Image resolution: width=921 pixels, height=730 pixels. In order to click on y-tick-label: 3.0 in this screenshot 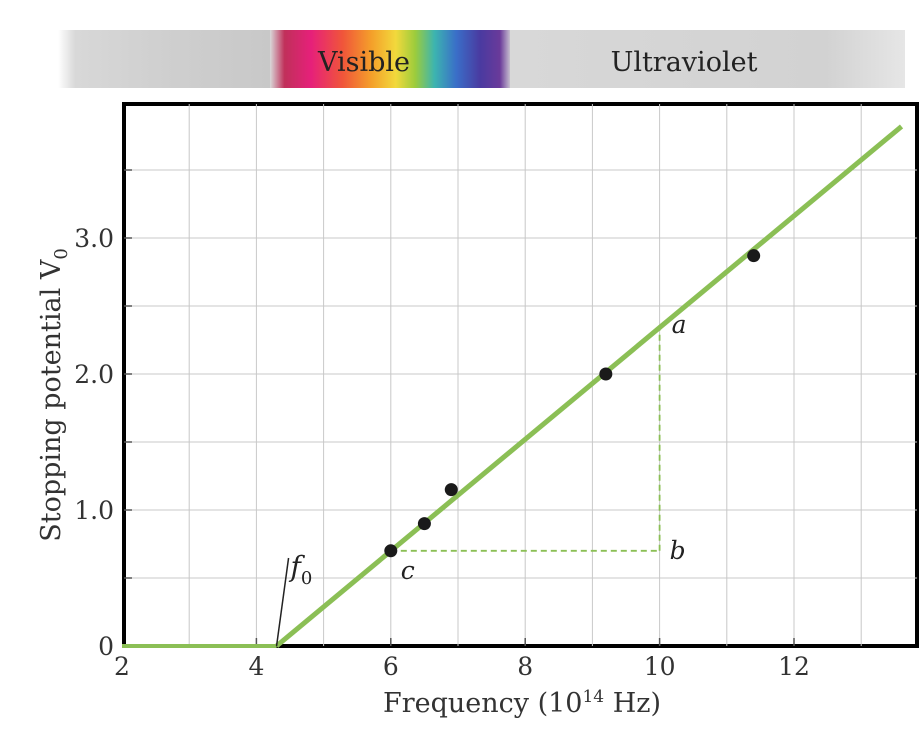, I will do `click(94, 238)`.